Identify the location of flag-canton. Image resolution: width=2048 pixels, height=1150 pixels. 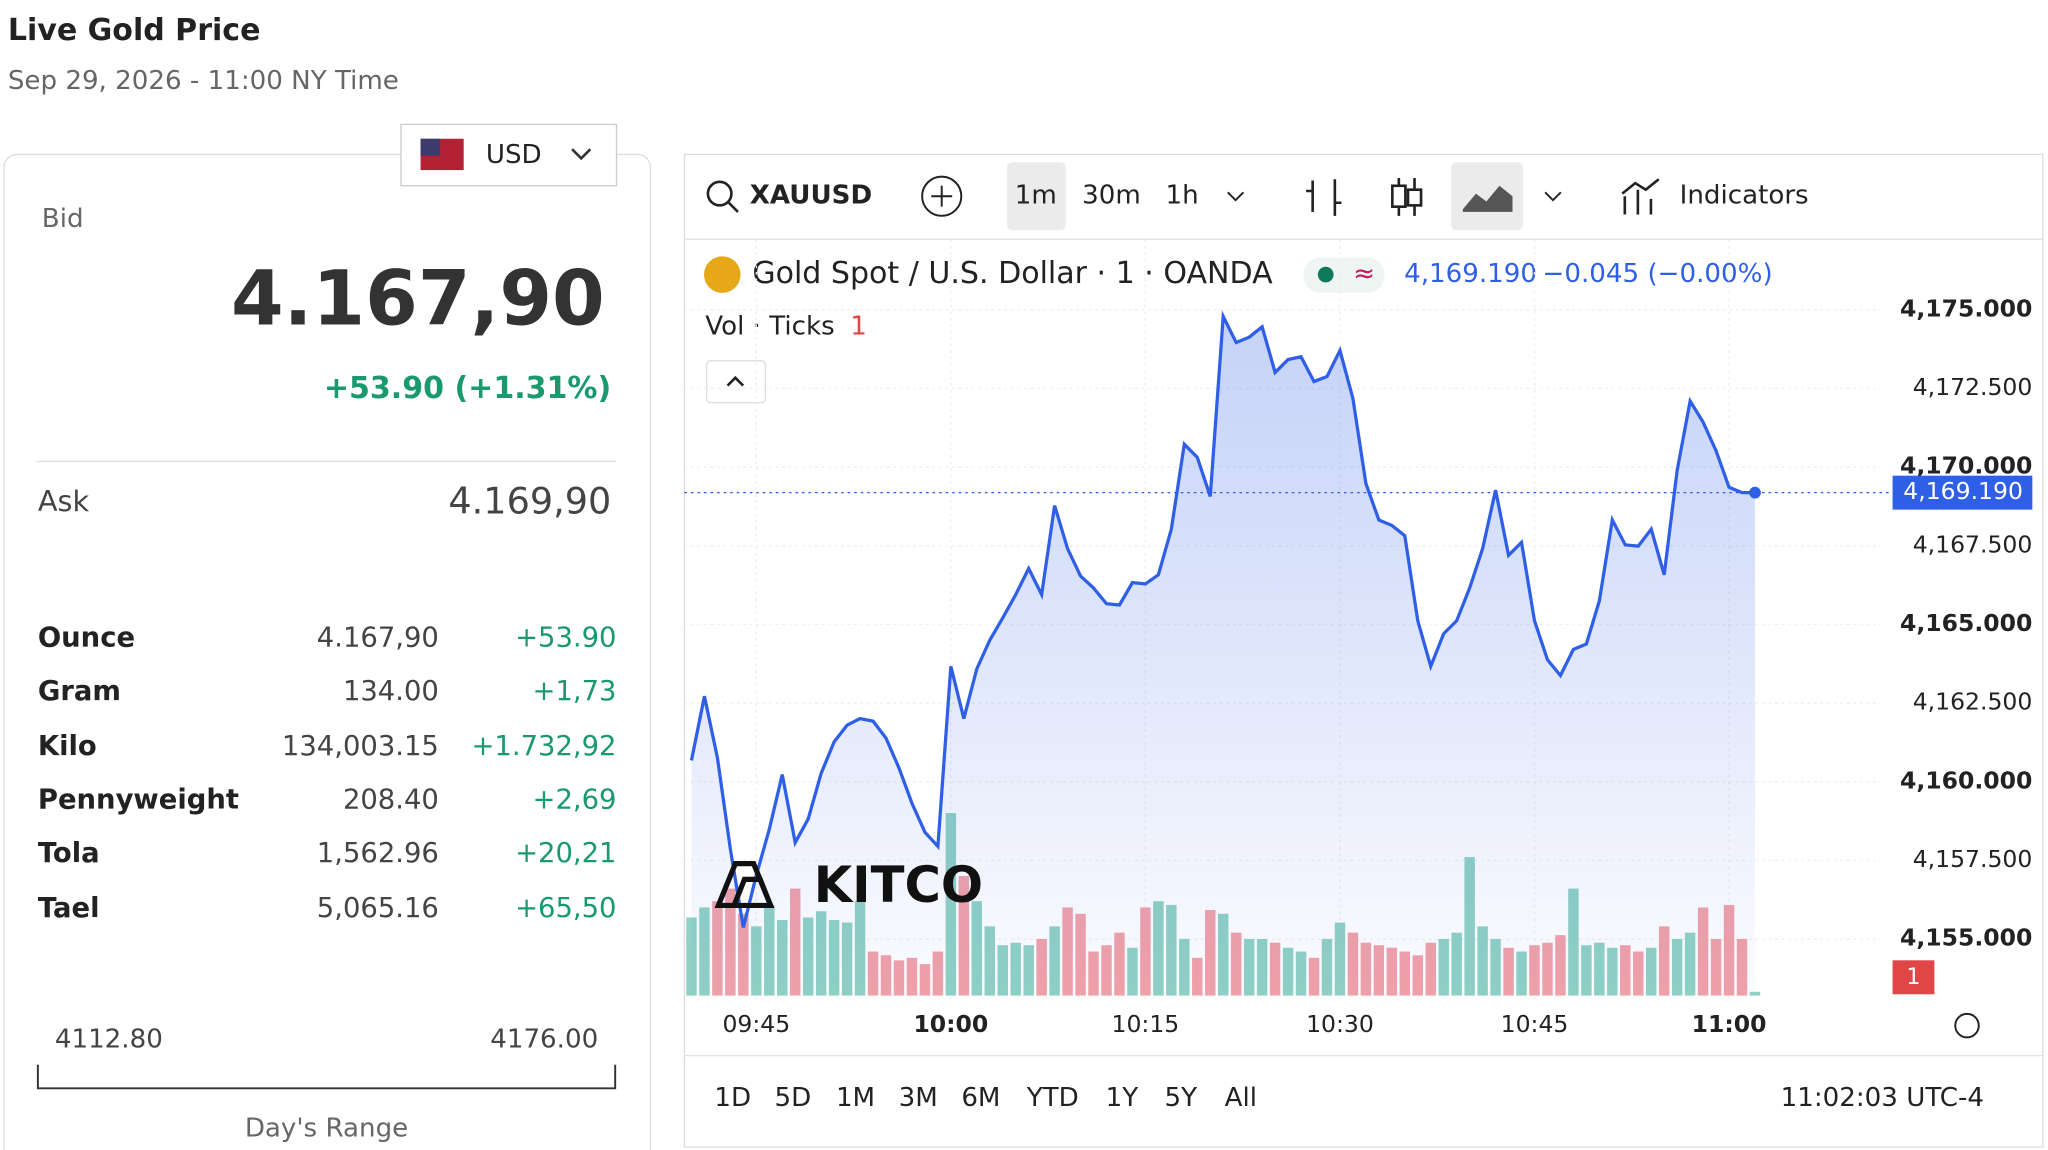
(430, 147).